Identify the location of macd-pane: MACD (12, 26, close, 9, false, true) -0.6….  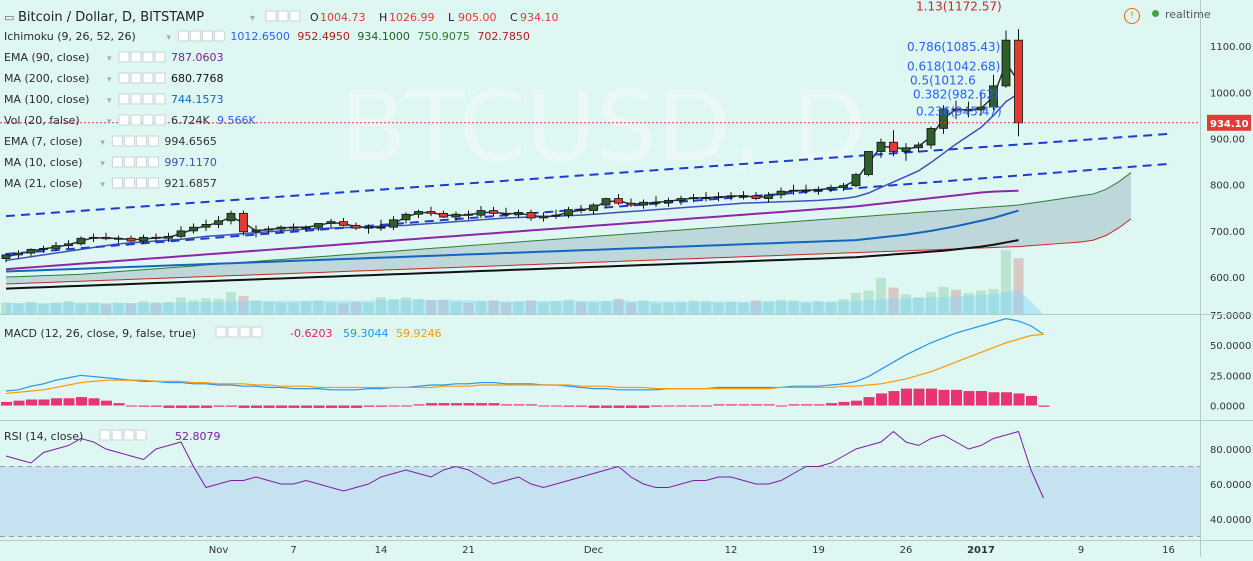
(525, 363).